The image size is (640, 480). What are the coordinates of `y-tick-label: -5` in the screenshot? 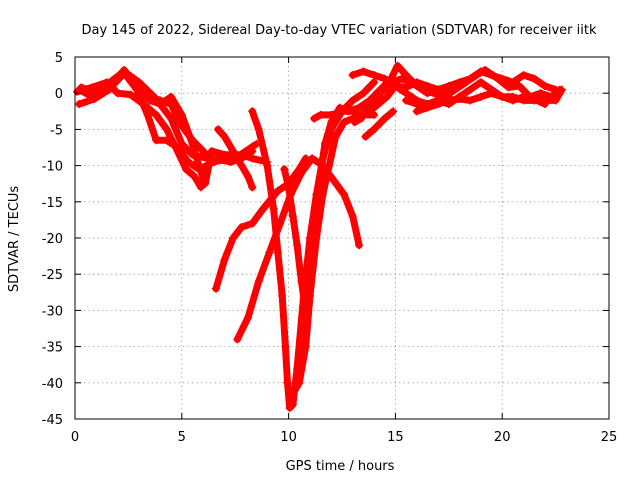 It's located at (56, 130).